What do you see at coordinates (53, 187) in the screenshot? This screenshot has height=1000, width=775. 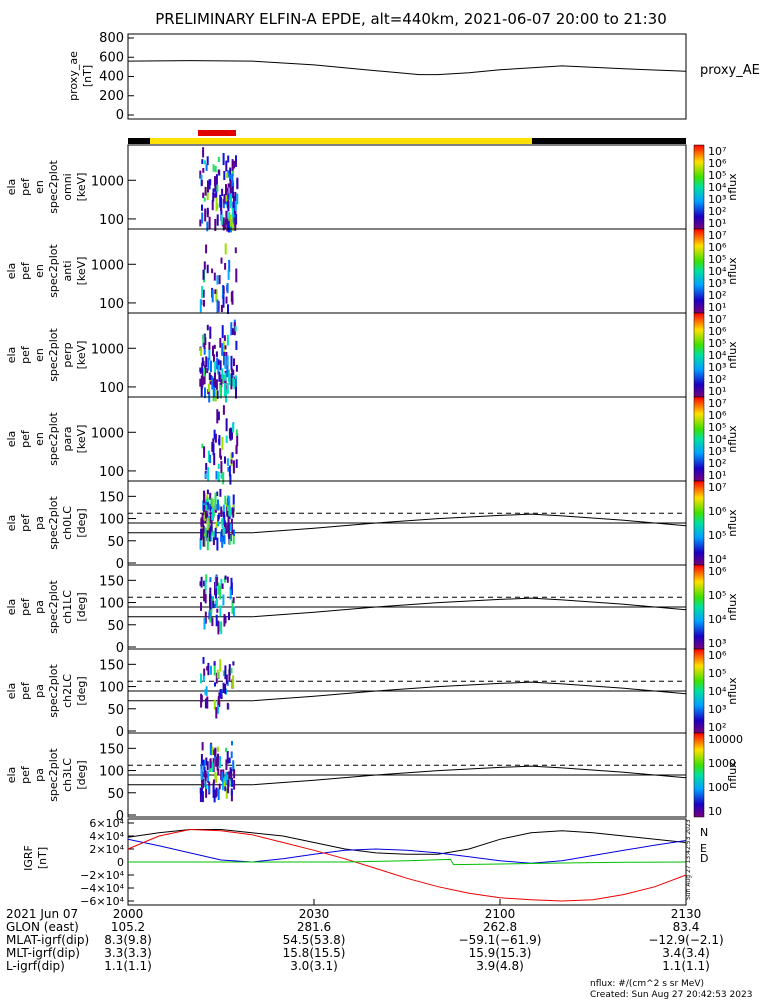 I see `spec2plot-omni-ylabel-3: spec2plot` at bounding box center [53, 187].